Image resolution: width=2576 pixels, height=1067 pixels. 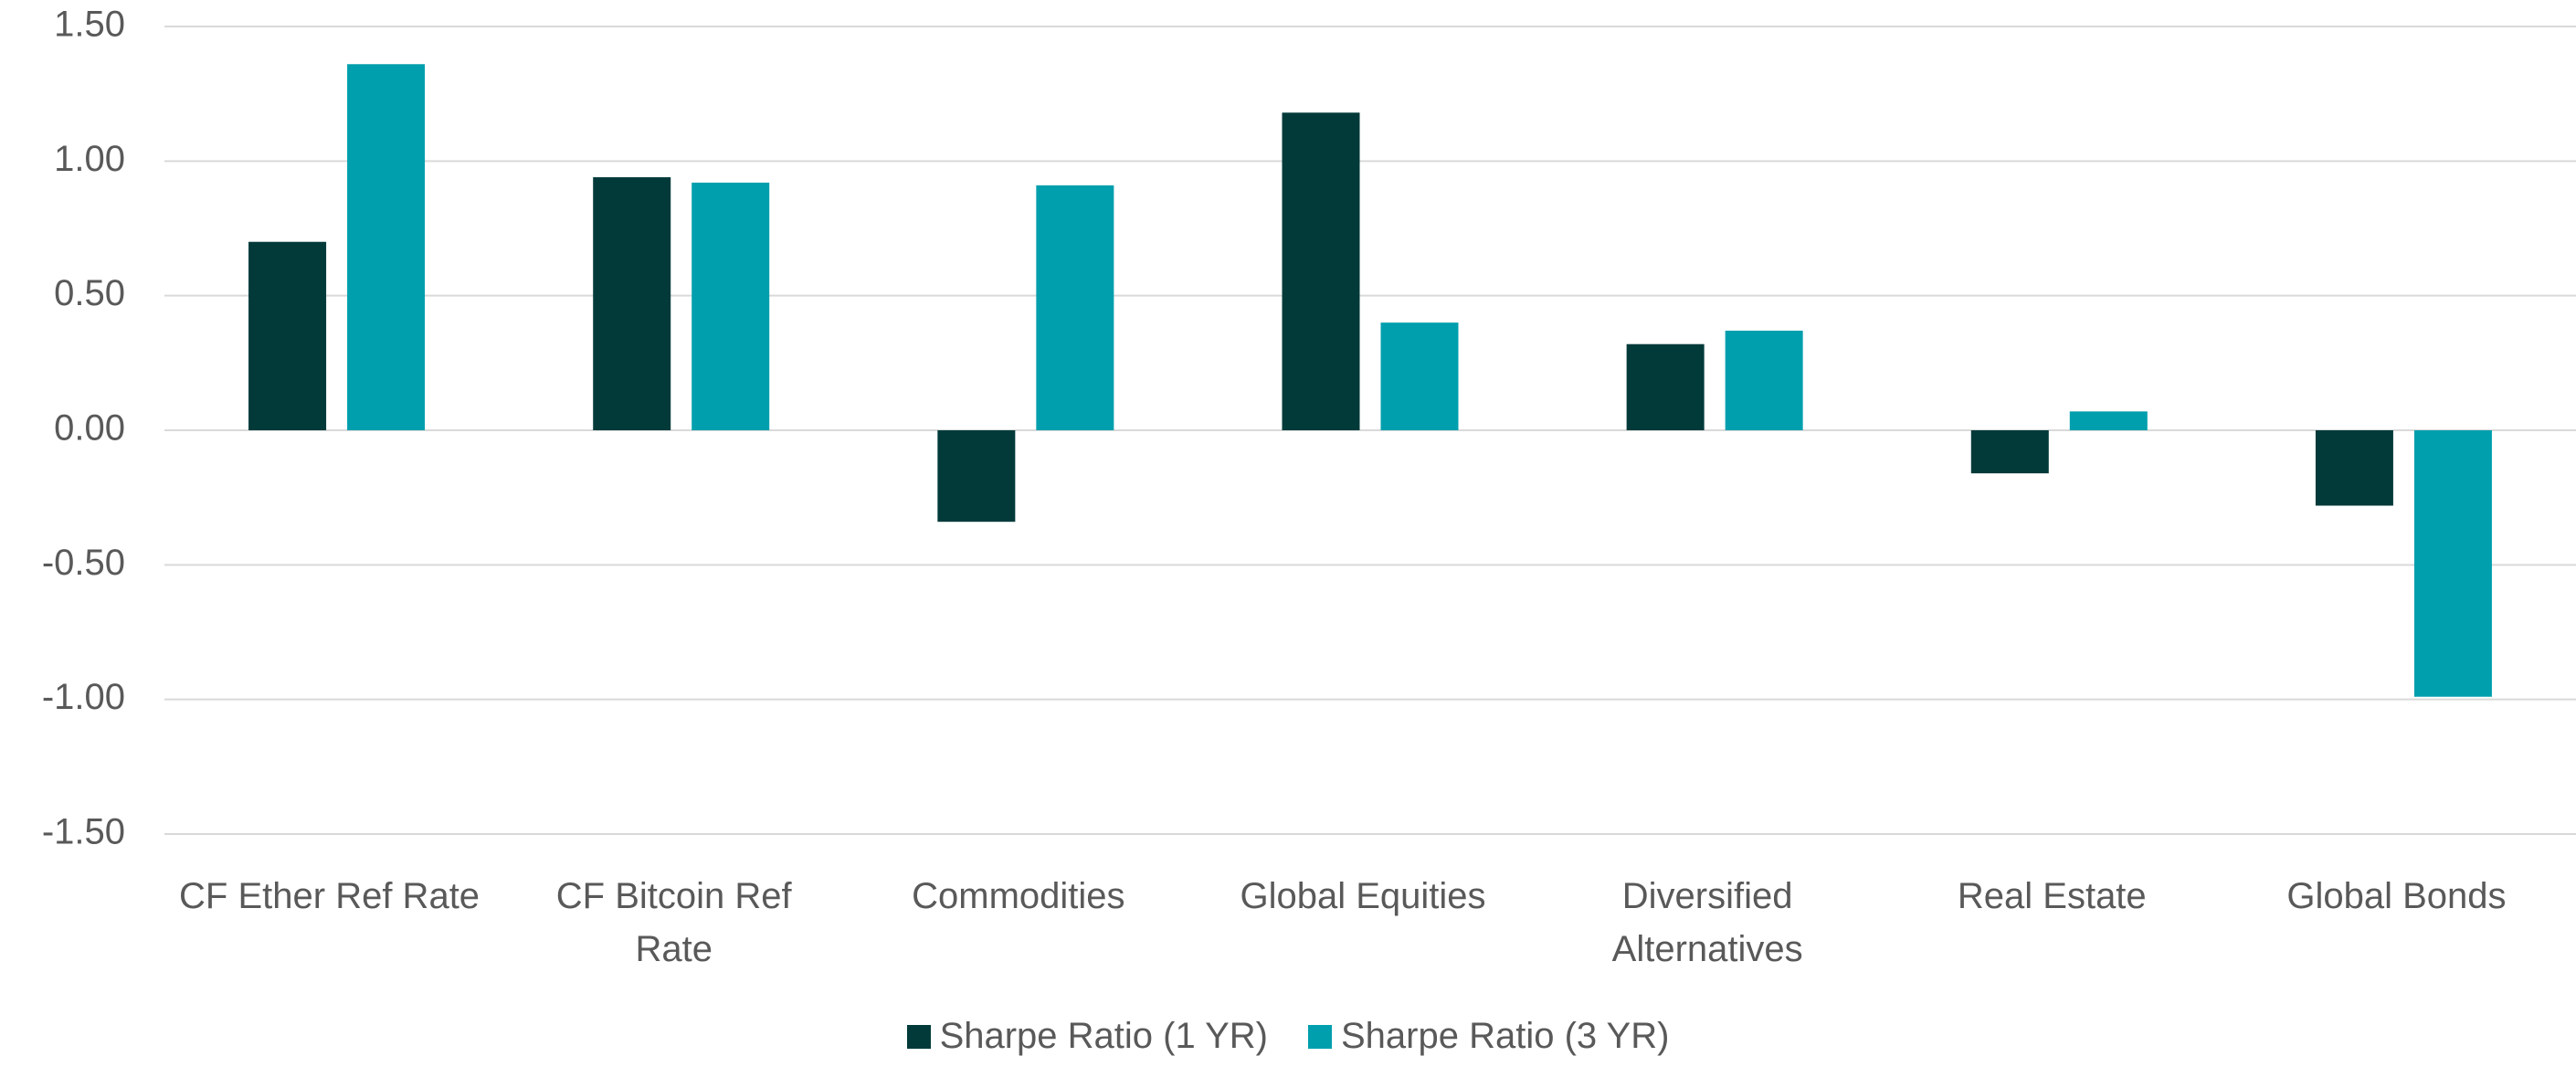 I want to click on y-tick-label: 0.00, so click(x=89, y=428).